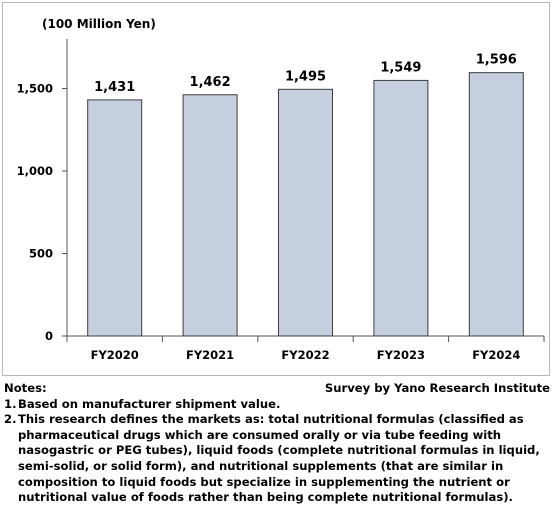 The height and width of the screenshot is (514, 554). I want to click on bar-value-label: 1,495, so click(305, 76).